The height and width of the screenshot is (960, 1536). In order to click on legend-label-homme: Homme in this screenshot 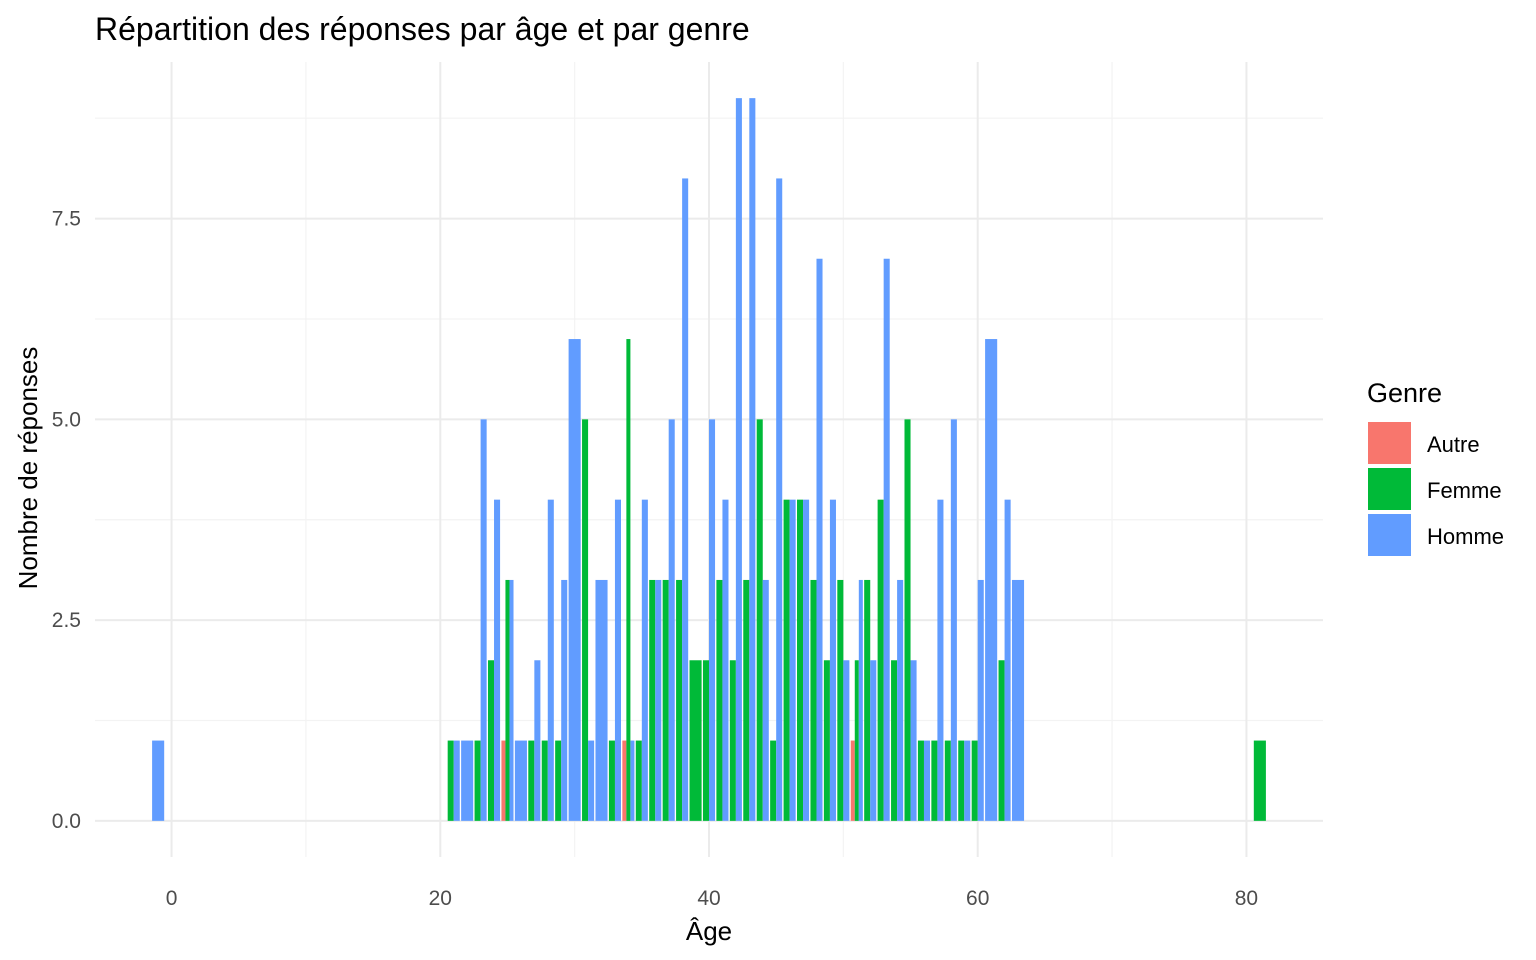, I will do `click(1465, 536)`.